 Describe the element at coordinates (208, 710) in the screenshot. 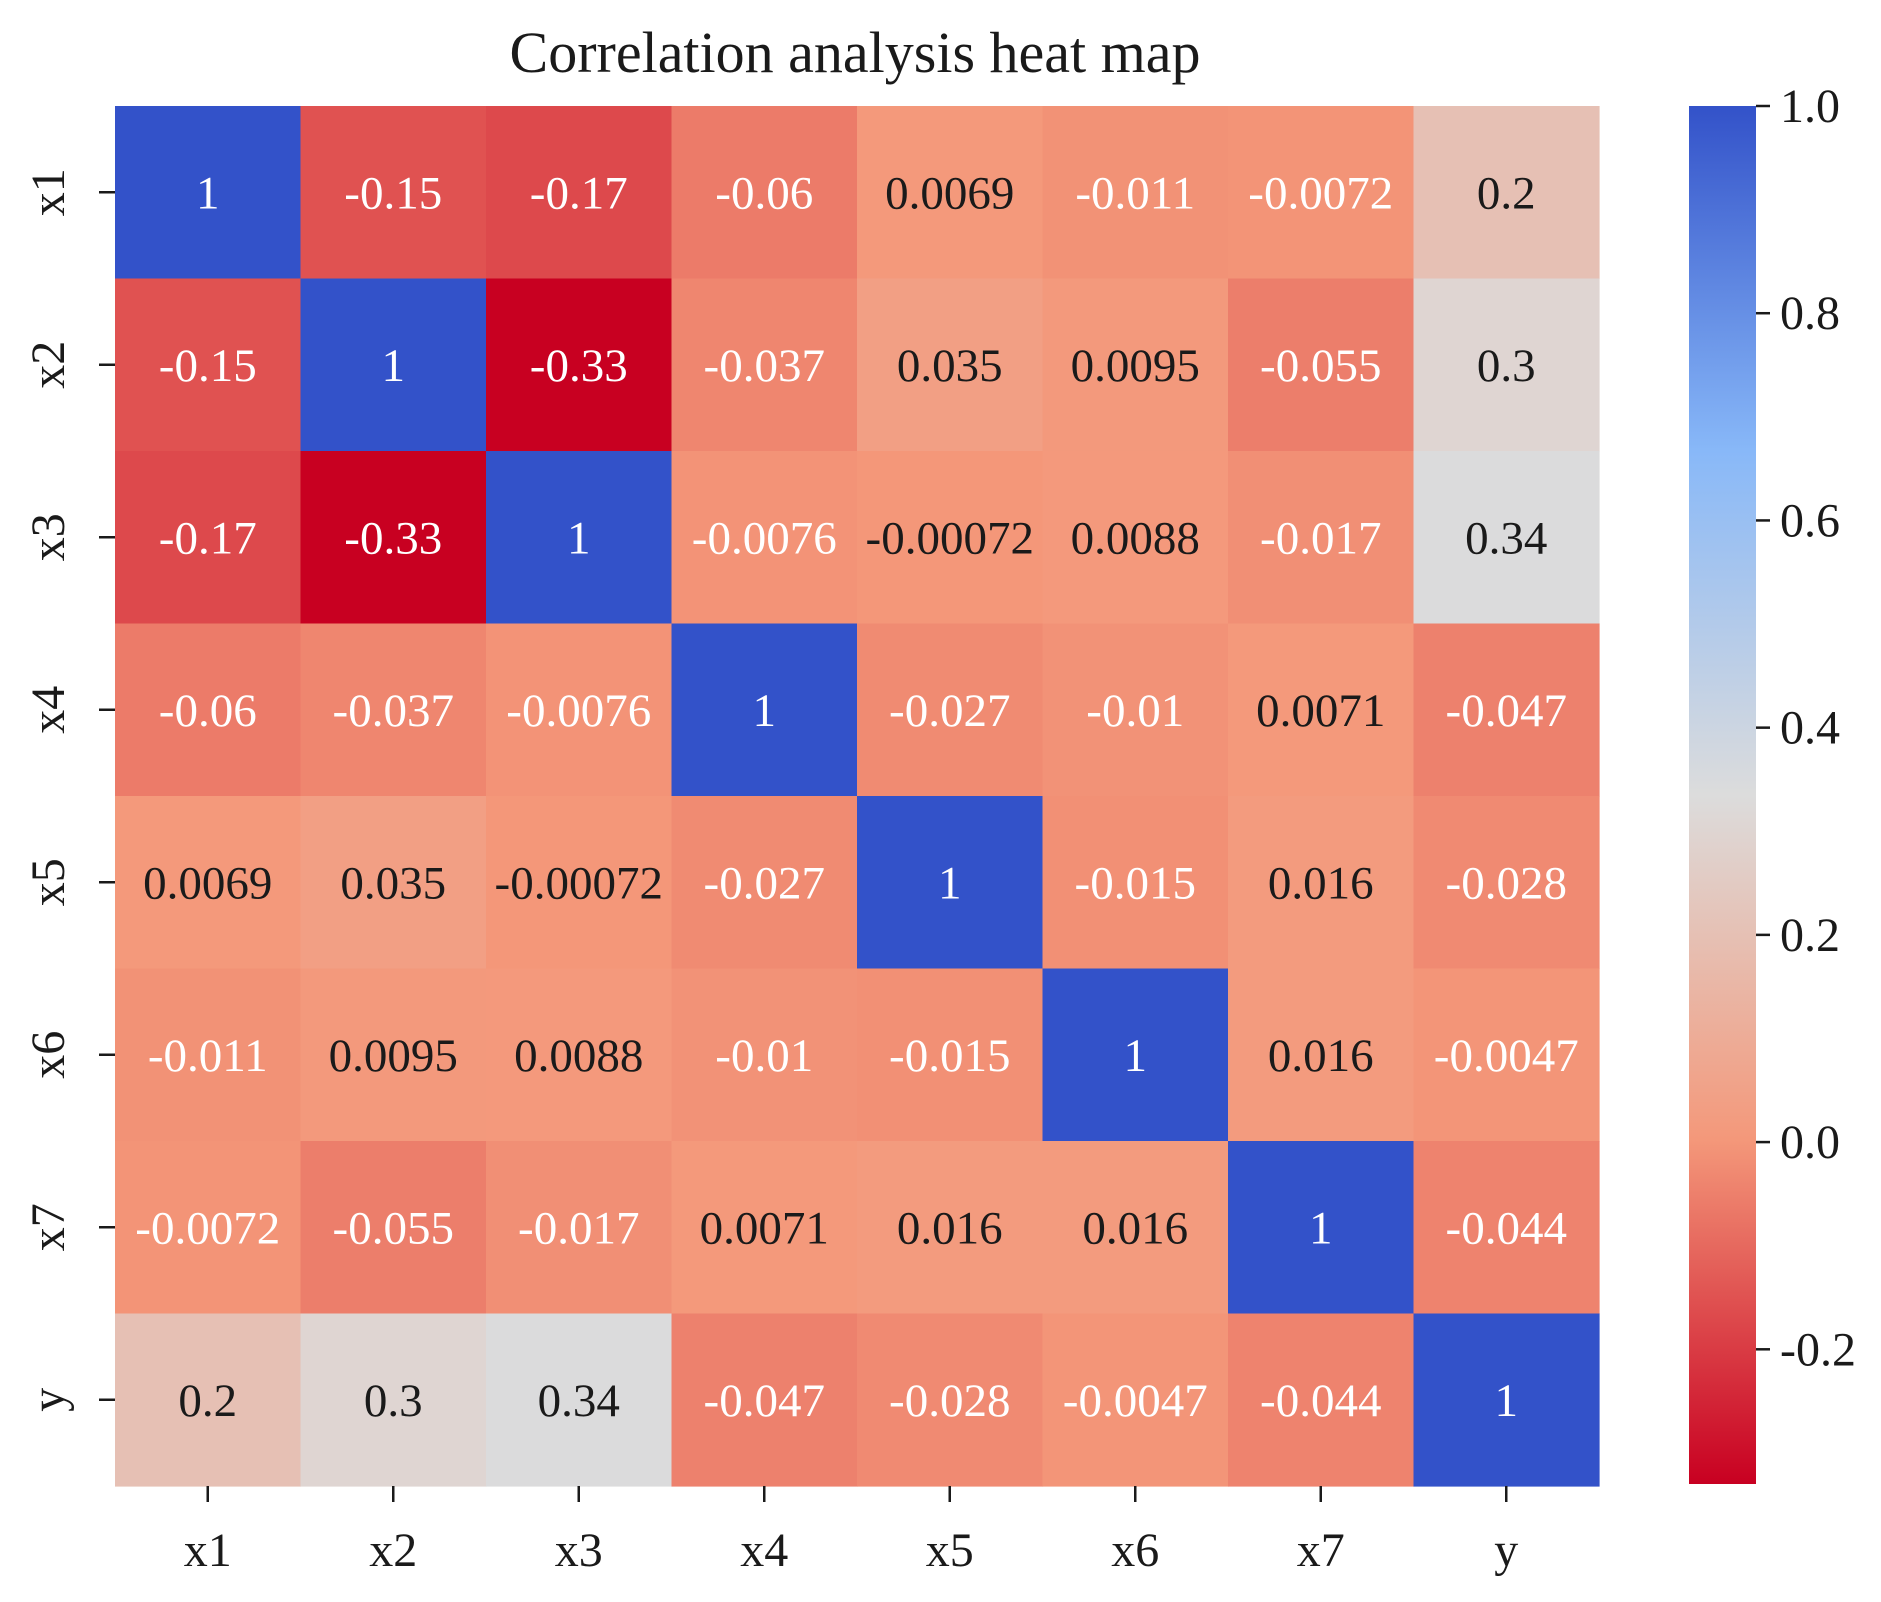

I see `heatmap-cell-x4-x1` at that location.